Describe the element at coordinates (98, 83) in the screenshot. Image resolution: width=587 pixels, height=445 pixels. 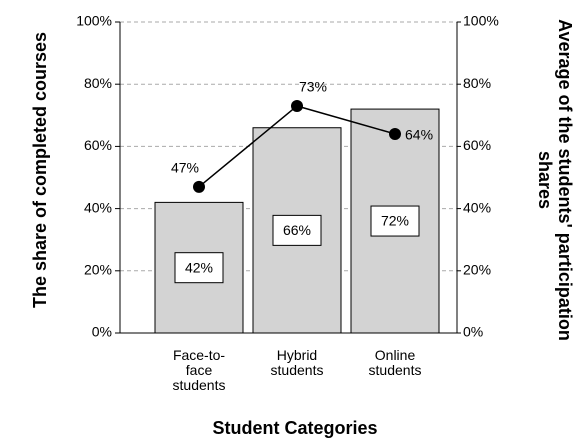
I see `y-tick-label: 80%` at that location.